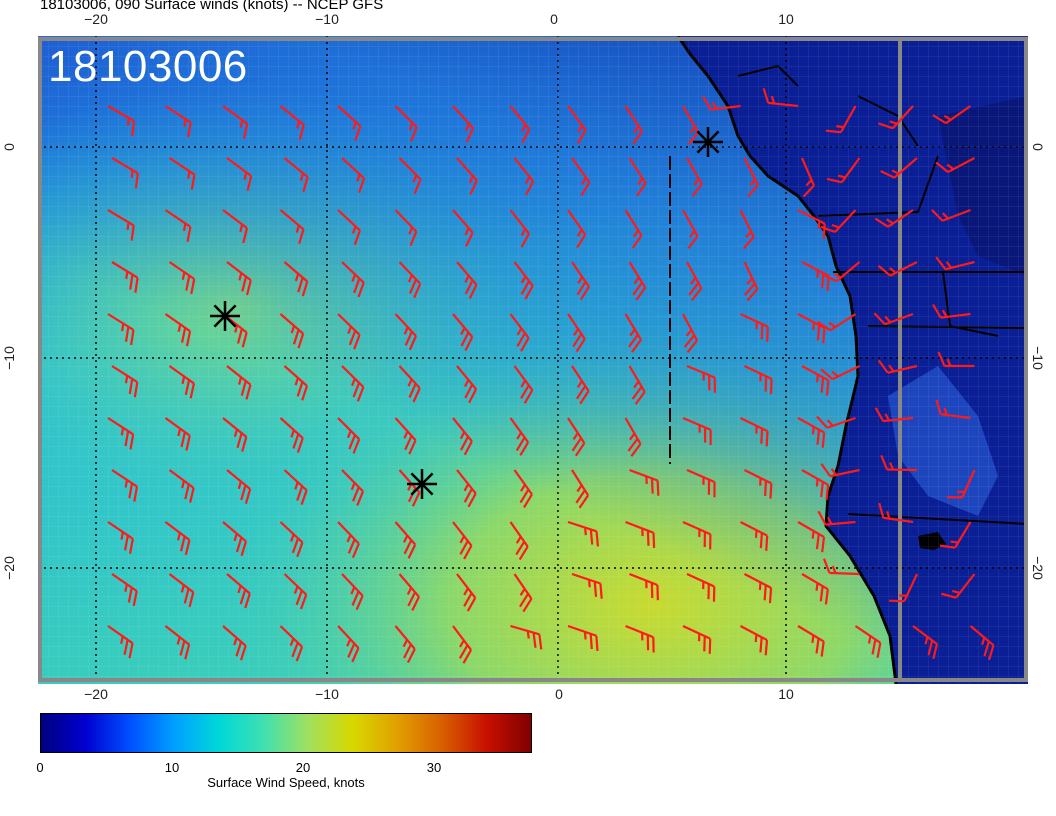  I want to click on bottom-tick-label: 10, so click(786, 694).